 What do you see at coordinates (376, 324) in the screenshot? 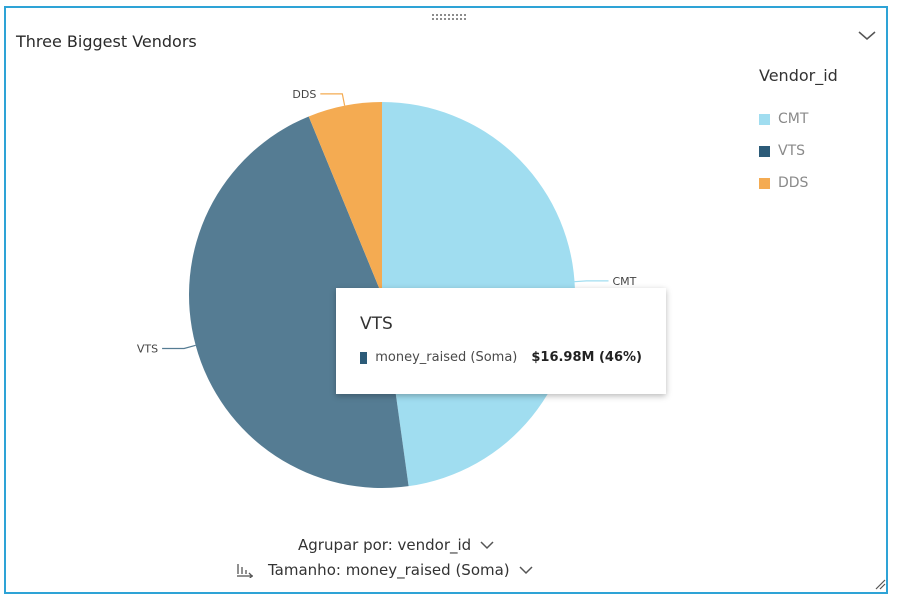
I see `tooltip-title: VTS` at bounding box center [376, 324].